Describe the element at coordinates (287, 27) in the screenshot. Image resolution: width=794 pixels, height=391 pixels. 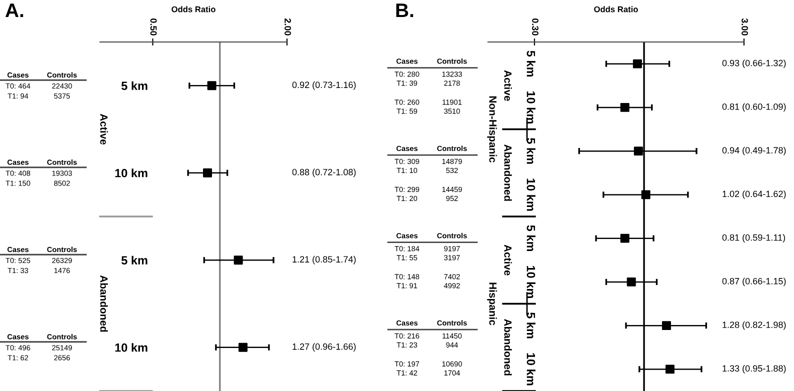
I see `x-tick-label: 2.00` at that location.